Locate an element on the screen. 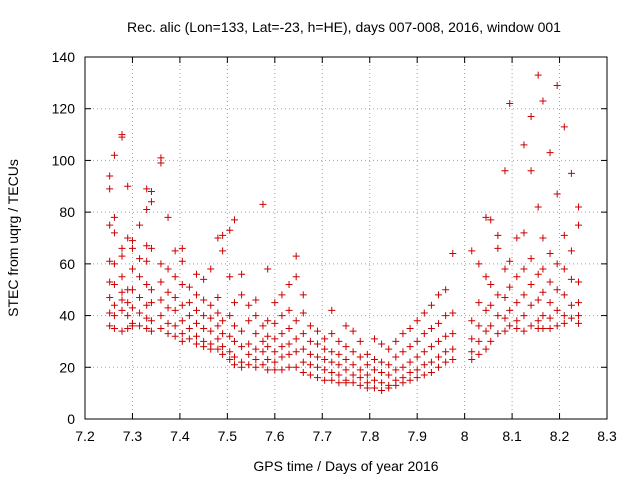  x-tick-label: 8.2 is located at coordinates (560, 436).